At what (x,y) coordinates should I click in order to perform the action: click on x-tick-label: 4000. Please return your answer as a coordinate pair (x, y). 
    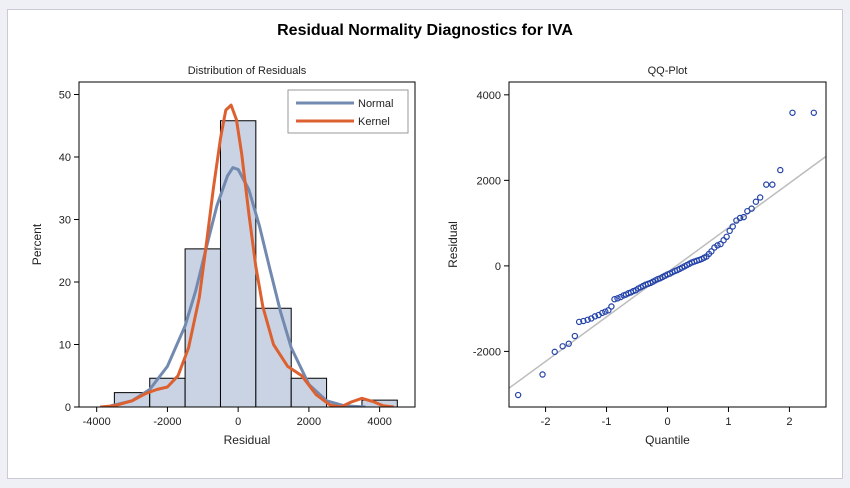
    Looking at the image, I should click on (379, 422).